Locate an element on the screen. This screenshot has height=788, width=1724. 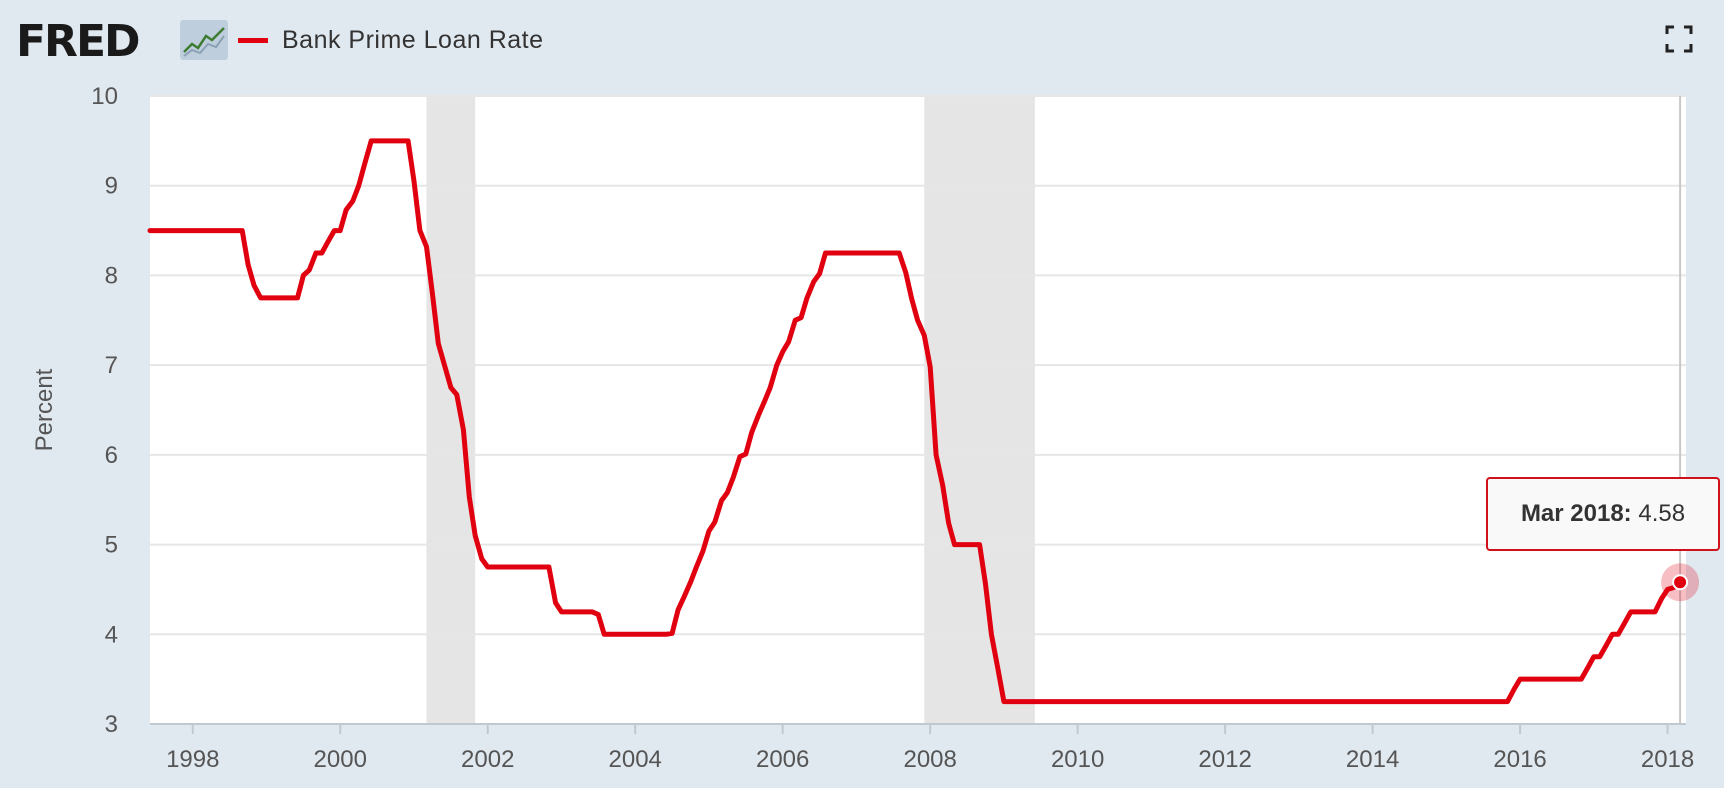
chart-header: FRED Bank Prime Loan Rate is located at coordinates (862, 45).